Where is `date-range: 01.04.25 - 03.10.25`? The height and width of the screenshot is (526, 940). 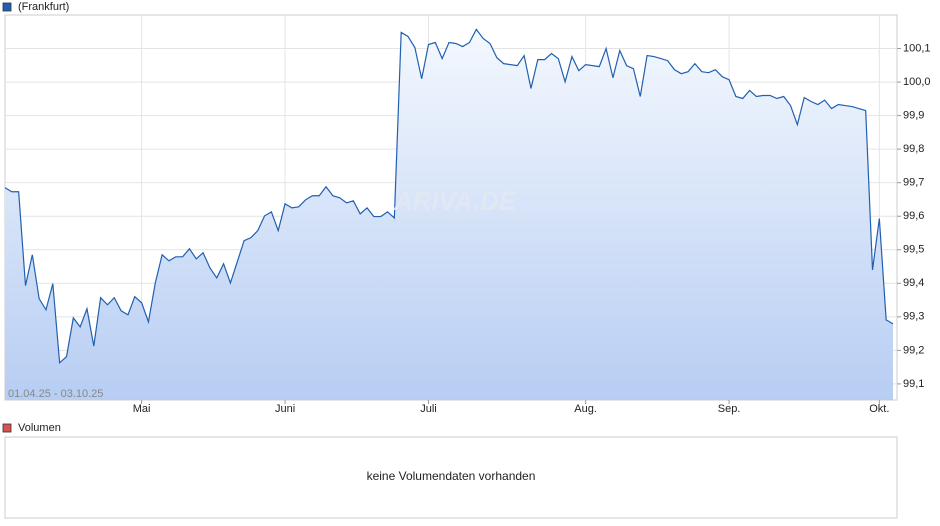
date-range: 01.04.25 - 03.10.25 is located at coordinates (55, 394).